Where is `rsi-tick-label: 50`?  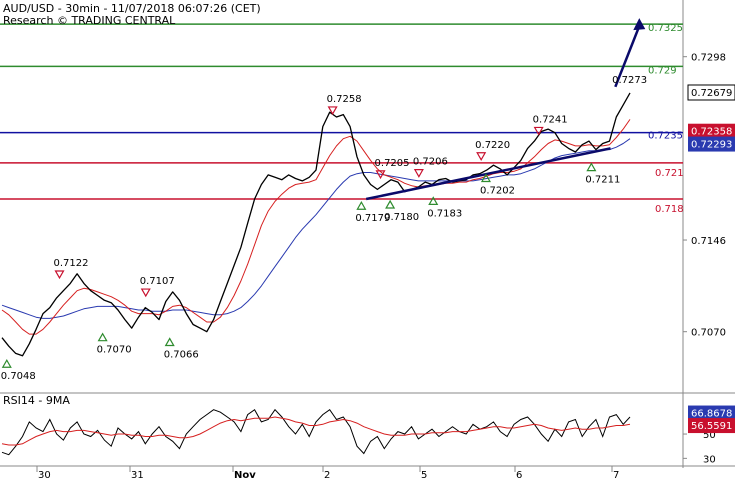 rsi-tick-label: 50 is located at coordinates (709, 435).